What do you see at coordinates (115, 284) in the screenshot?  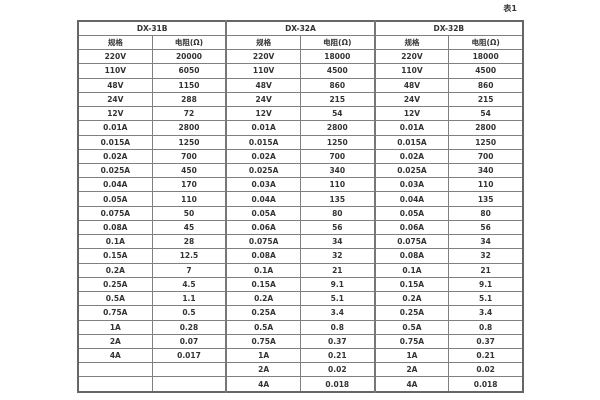 I see `spec-cell: 0.25A` at bounding box center [115, 284].